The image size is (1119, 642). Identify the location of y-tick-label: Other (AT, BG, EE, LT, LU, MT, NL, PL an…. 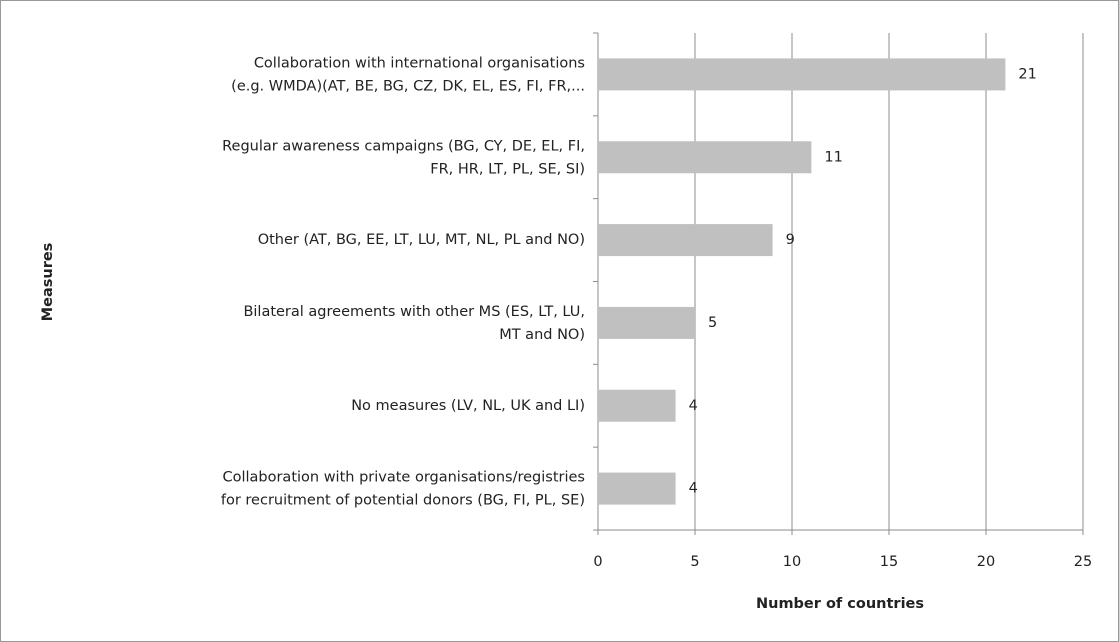
(421, 240).